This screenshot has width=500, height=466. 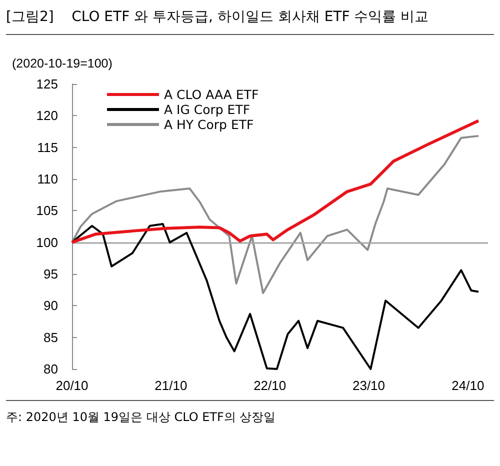 I want to click on y-tick-label: 90, so click(x=51, y=306).